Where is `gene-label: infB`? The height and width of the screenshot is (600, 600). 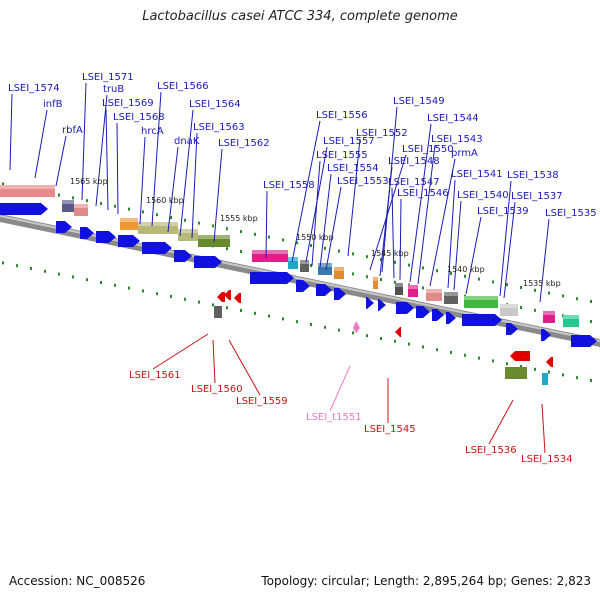
gene-label: infB is located at coordinates (53, 104).